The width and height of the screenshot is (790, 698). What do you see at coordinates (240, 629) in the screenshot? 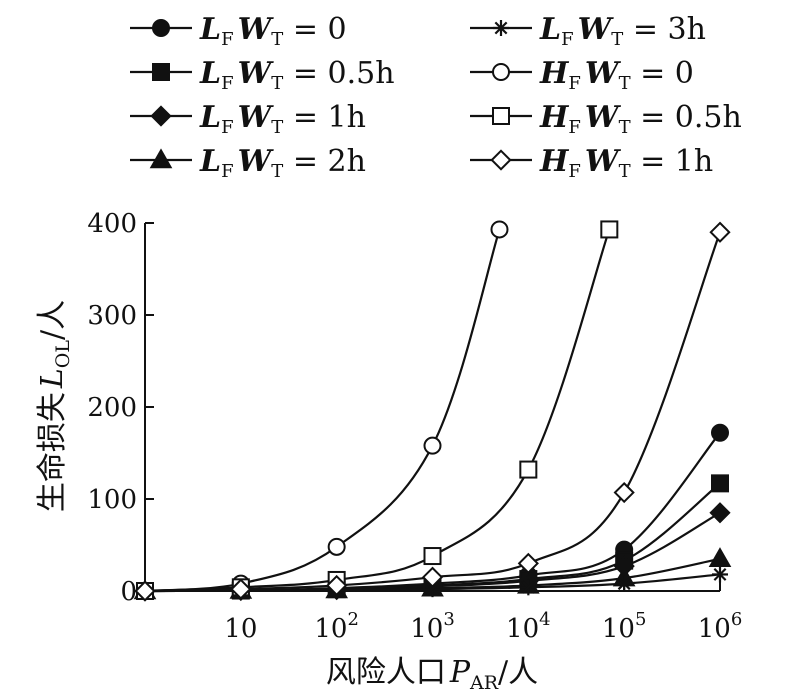
I see `x-tick-label: 10` at bounding box center [240, 629].